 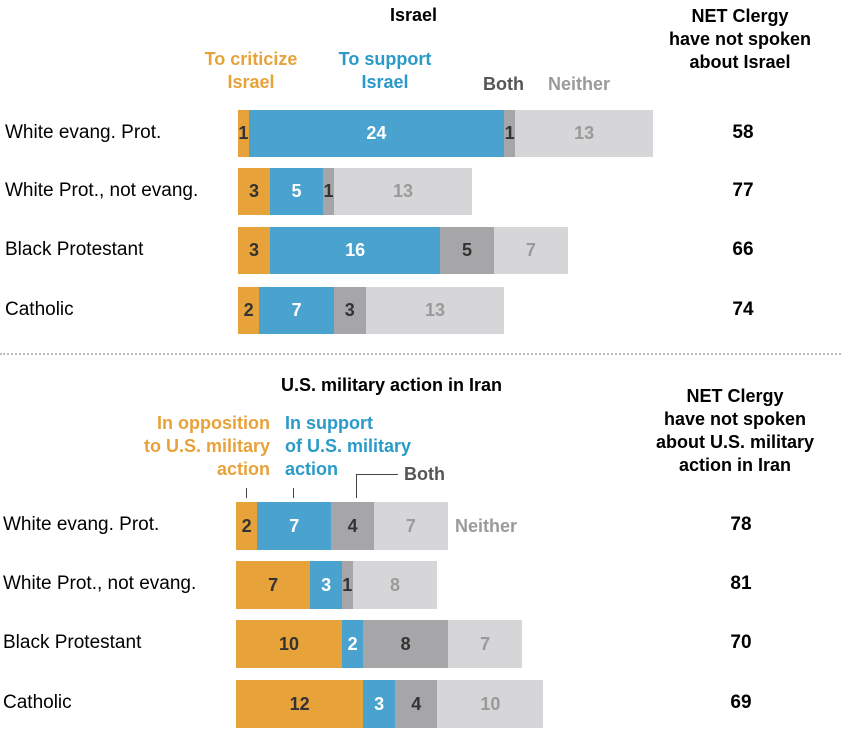 What do you see at coordinates (740, 16) in the screenshot?
I see `panel1-net-header-line: NET Clergy` at bounding box center [740, 16].